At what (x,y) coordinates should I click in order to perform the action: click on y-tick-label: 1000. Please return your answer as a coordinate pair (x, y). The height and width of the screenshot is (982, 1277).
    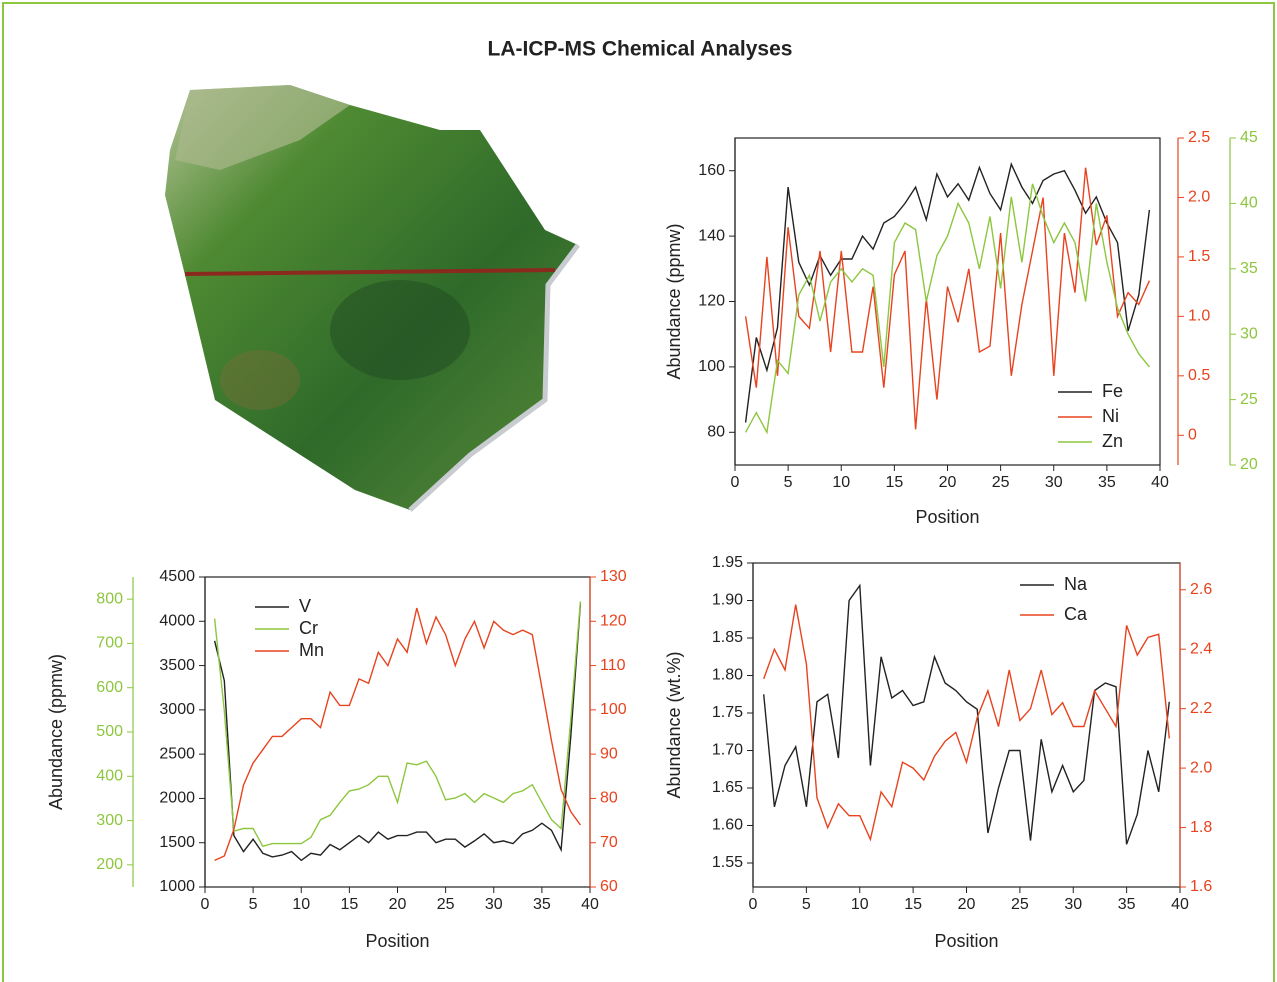
    Looking at the image, I should click on (177, 886).